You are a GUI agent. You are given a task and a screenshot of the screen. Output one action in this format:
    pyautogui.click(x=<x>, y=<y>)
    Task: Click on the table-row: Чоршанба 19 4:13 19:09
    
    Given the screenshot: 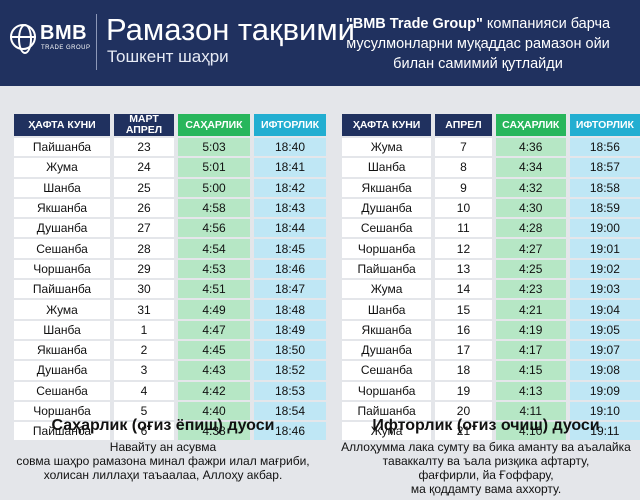 What is the action you would take?
    pyautogui.click(x=491, y=390)
    